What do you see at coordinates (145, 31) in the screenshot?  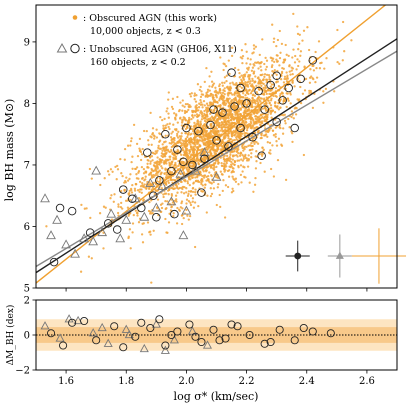 I see `legend-obscured-detail: 10,000 objects, z < 0.3` at bounding box center [145, 31].